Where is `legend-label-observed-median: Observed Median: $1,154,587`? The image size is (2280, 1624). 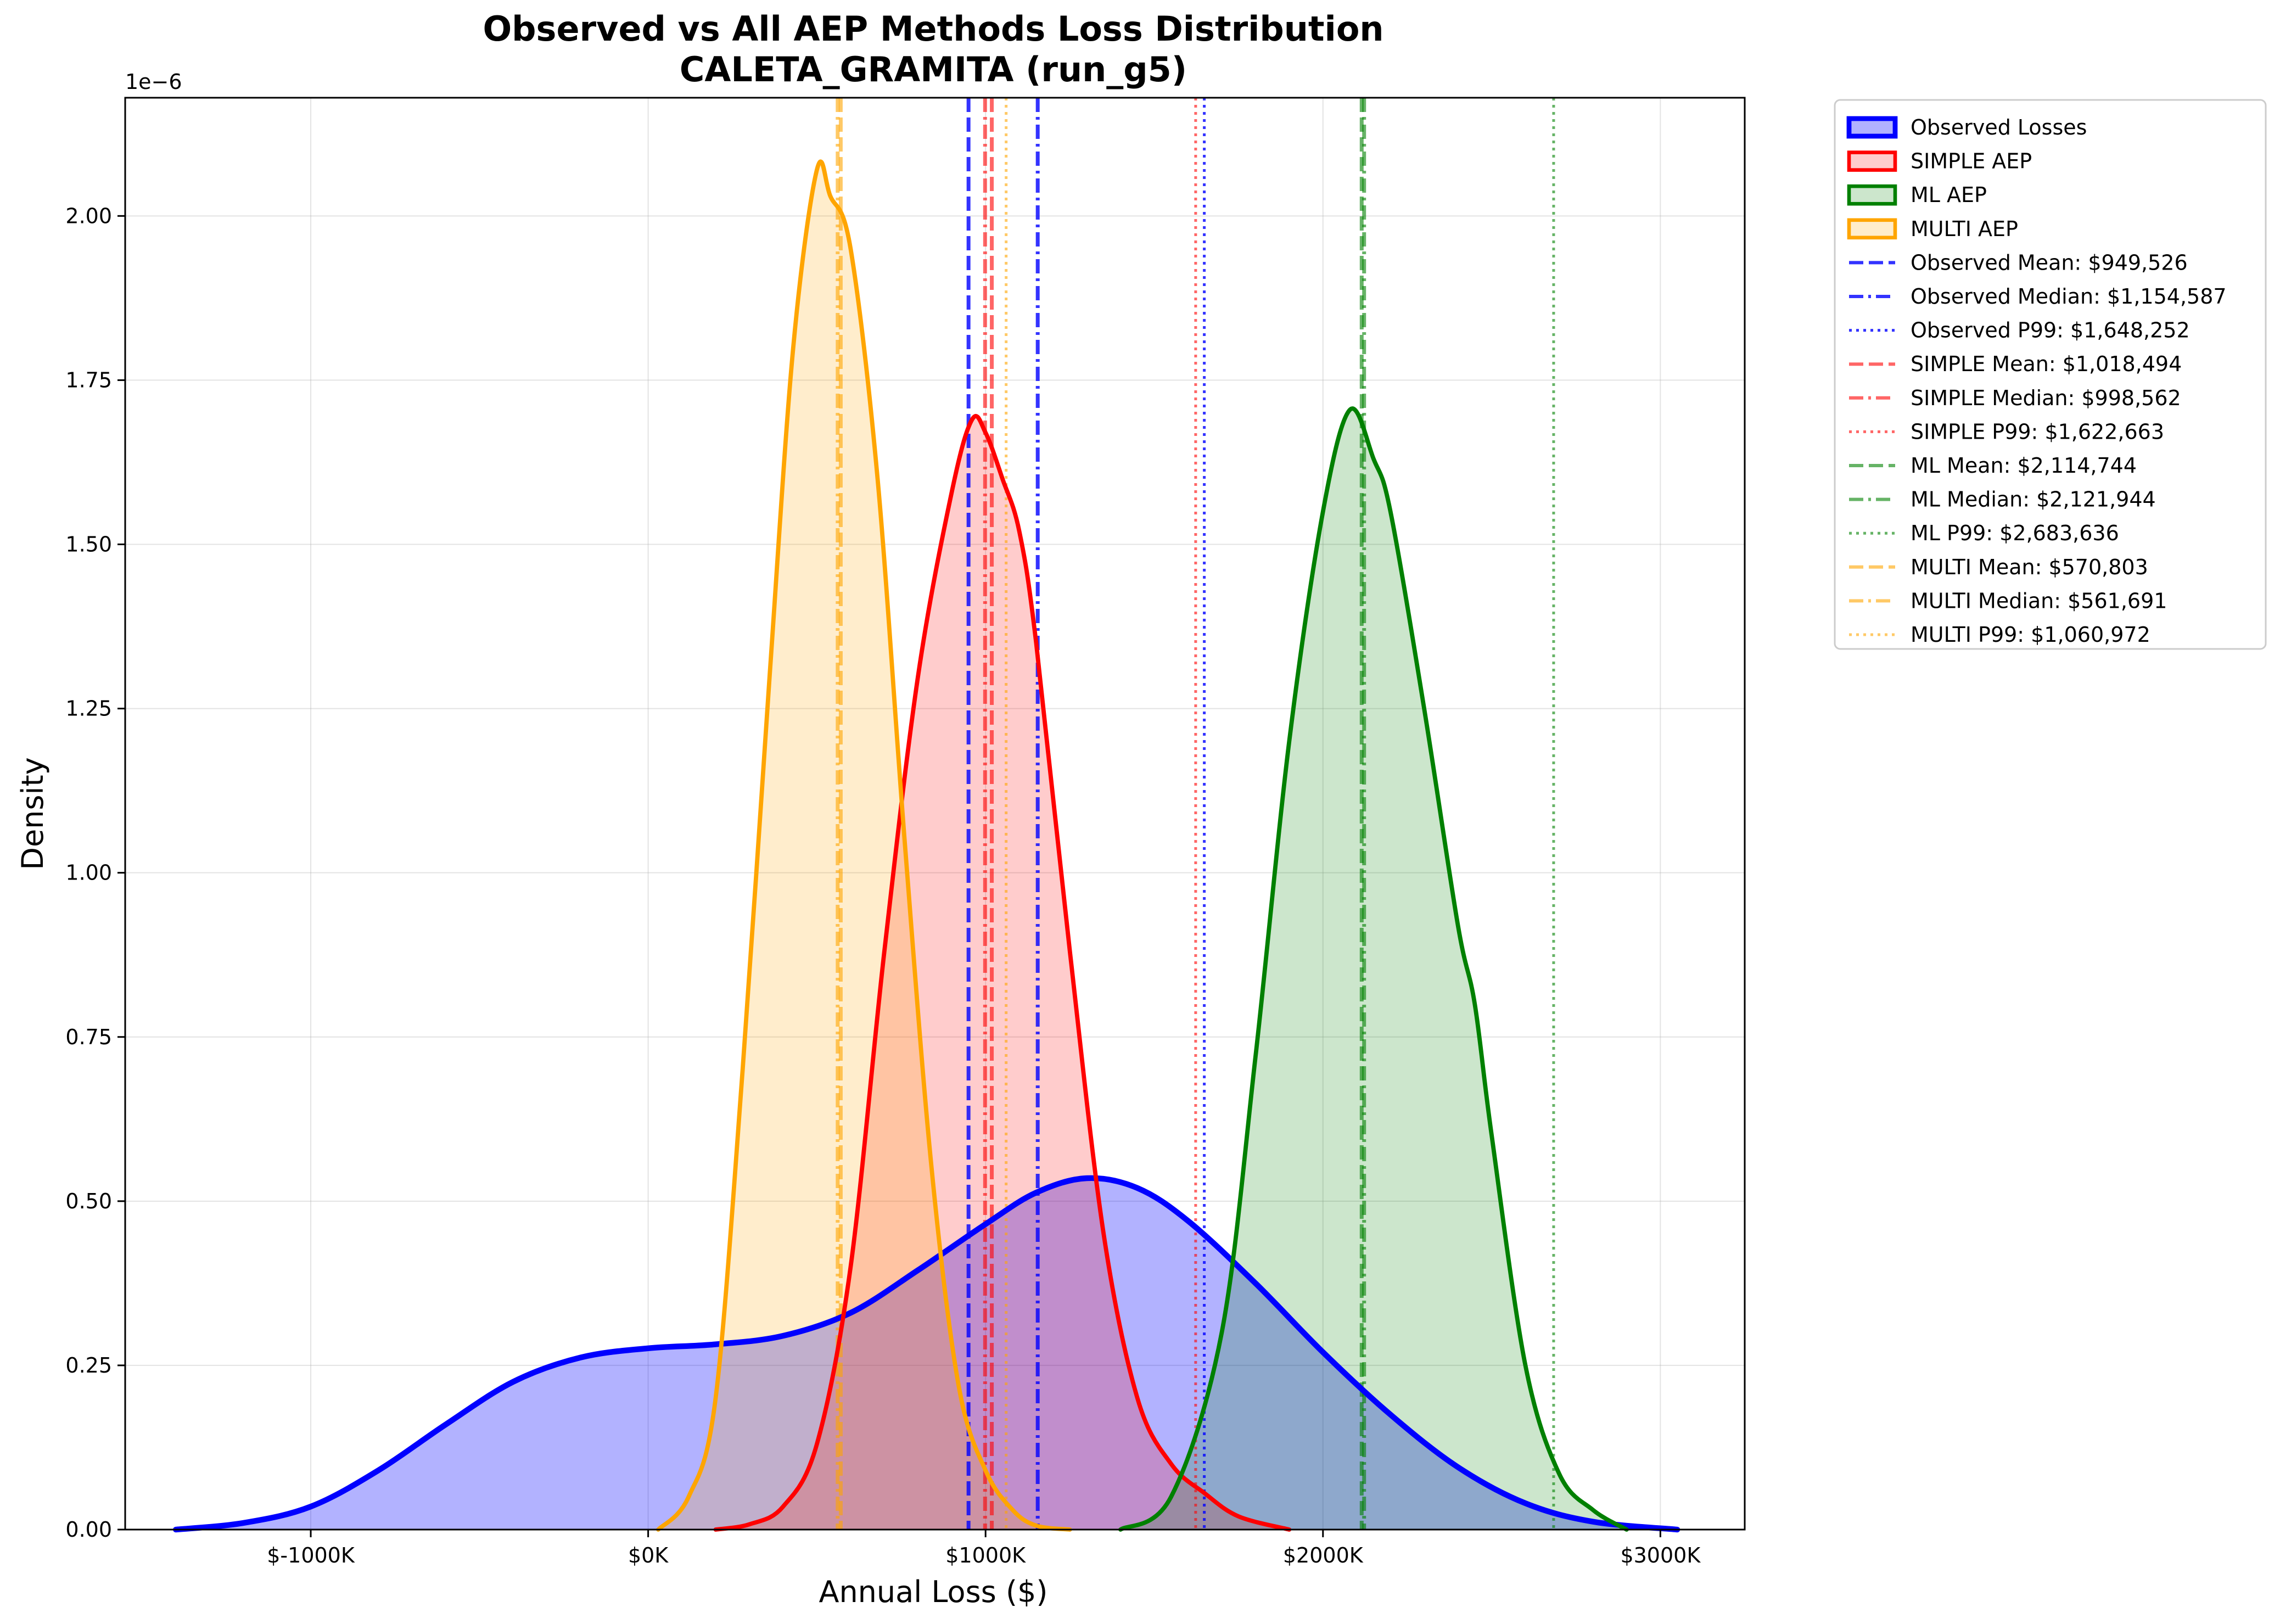 legend-label-observed-median: Observed Median: $1,154,587 is located at coordinates (2069, 297).